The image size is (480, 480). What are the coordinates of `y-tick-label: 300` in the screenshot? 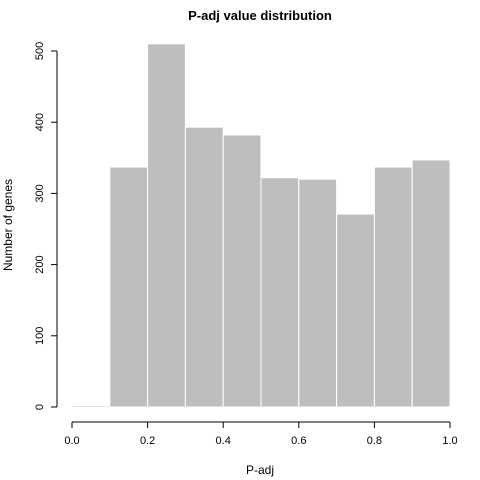 It's located at (40, 193).